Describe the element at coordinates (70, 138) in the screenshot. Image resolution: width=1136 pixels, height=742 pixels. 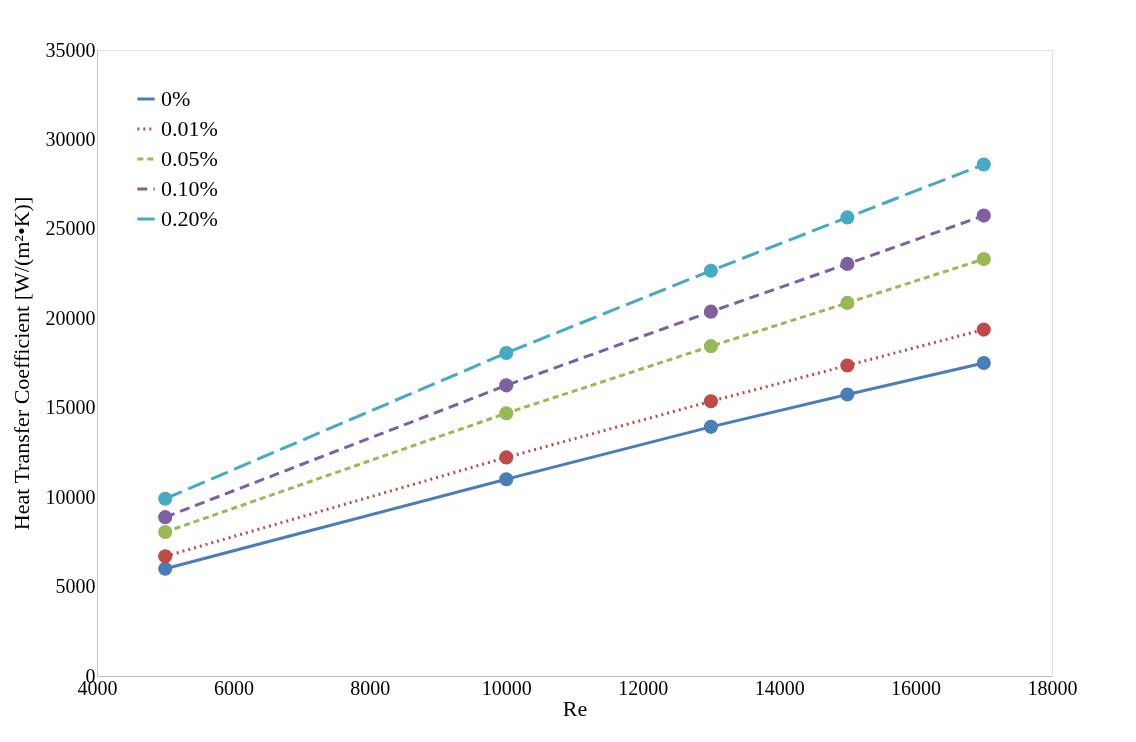
I see `y-tick-label: 30000` at that location.